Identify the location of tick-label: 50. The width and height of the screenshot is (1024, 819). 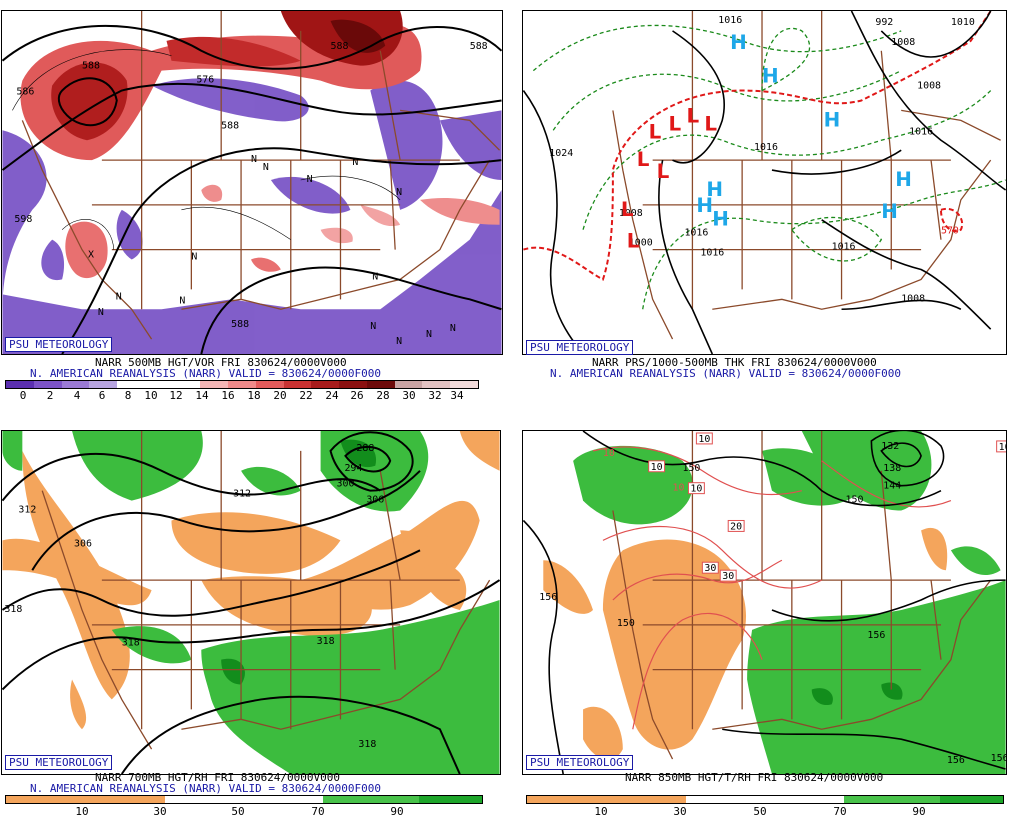
(760, 811).